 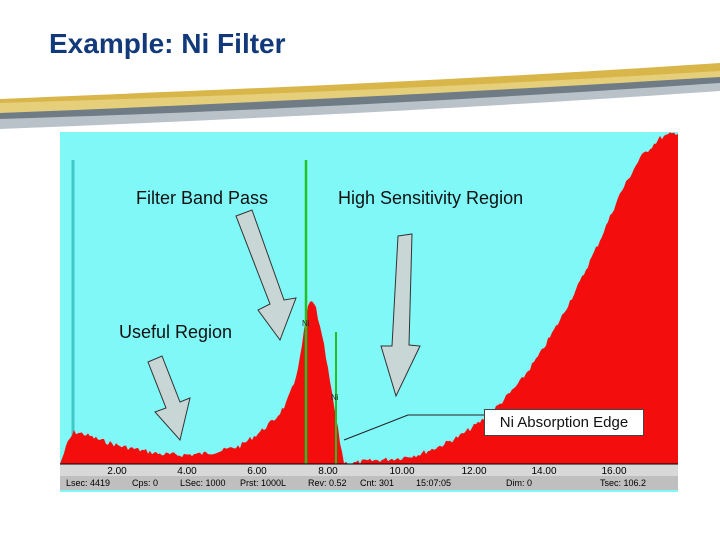 I want to click on status-item: LSec: 1000, so click(x=203, y=483).